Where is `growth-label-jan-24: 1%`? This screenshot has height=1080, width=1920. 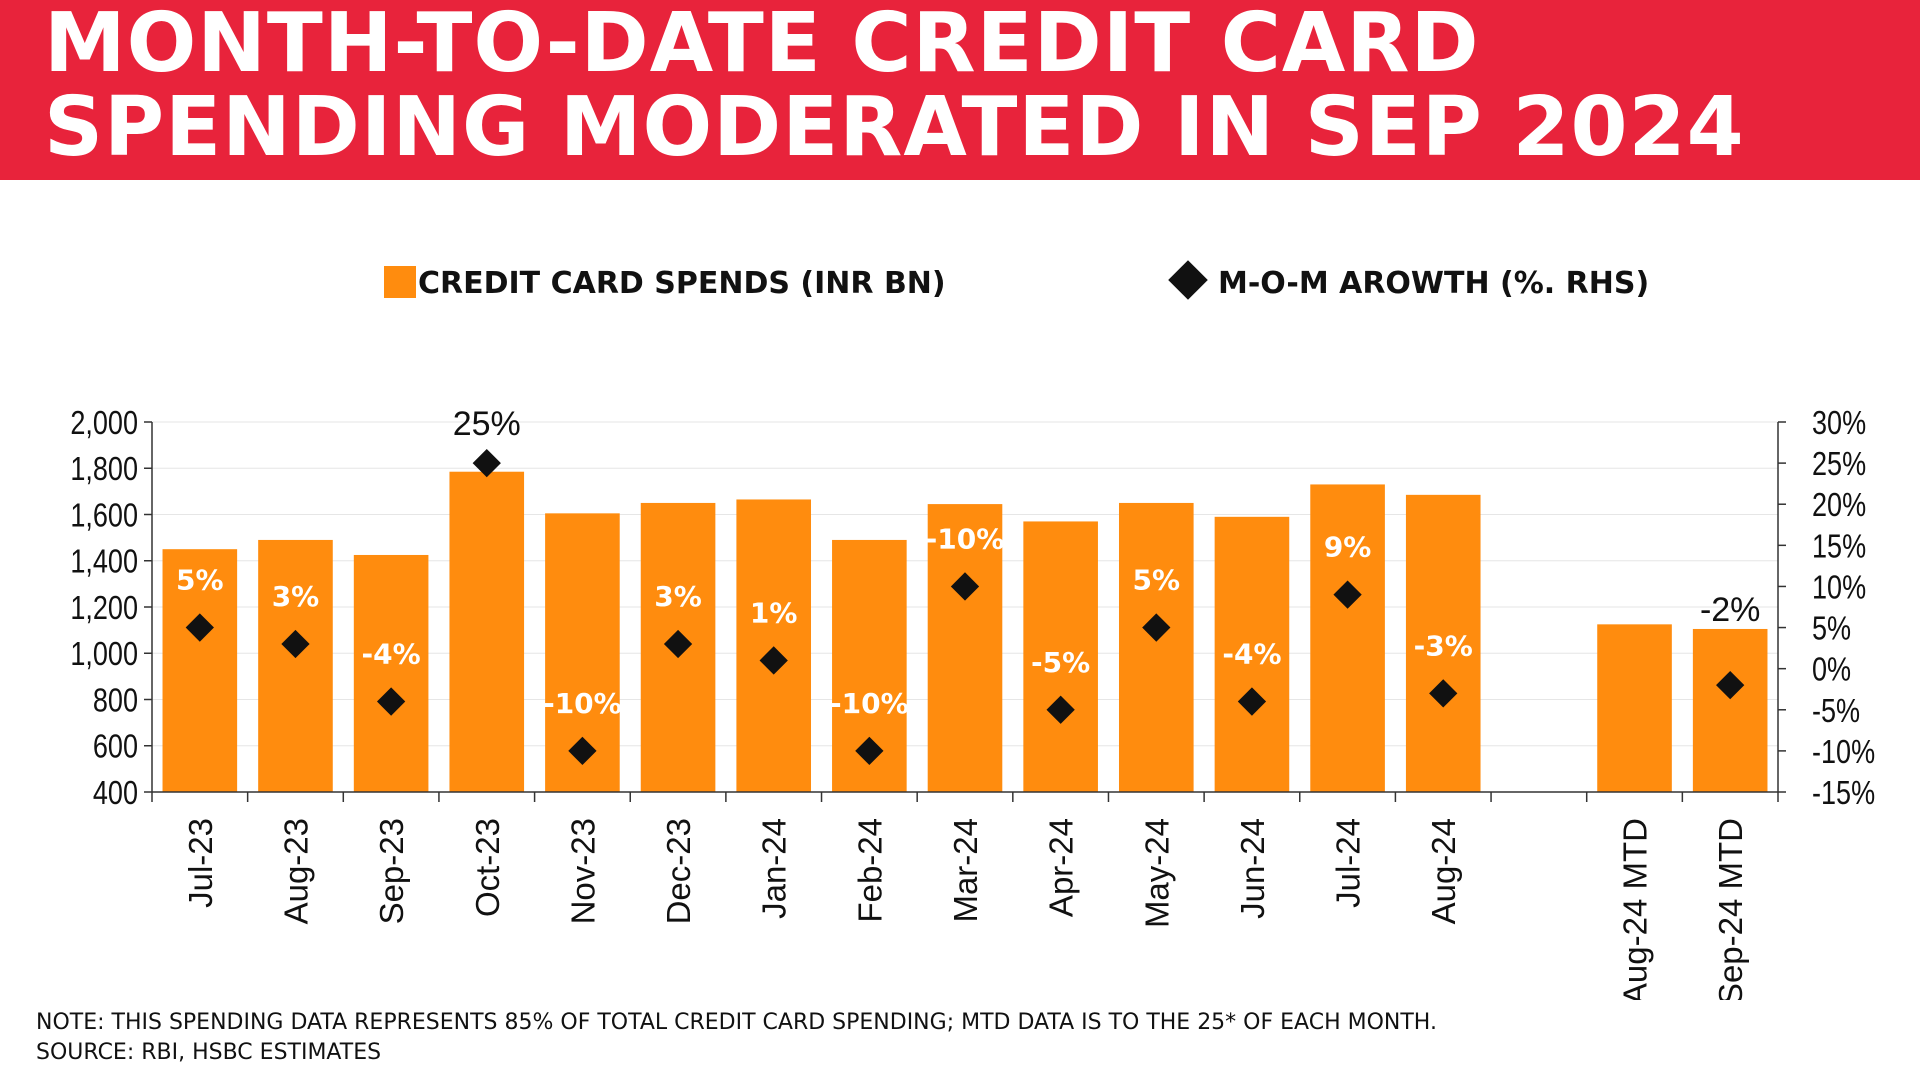 growth-label-jan-24: 1% is located at coordinates (774, 612).